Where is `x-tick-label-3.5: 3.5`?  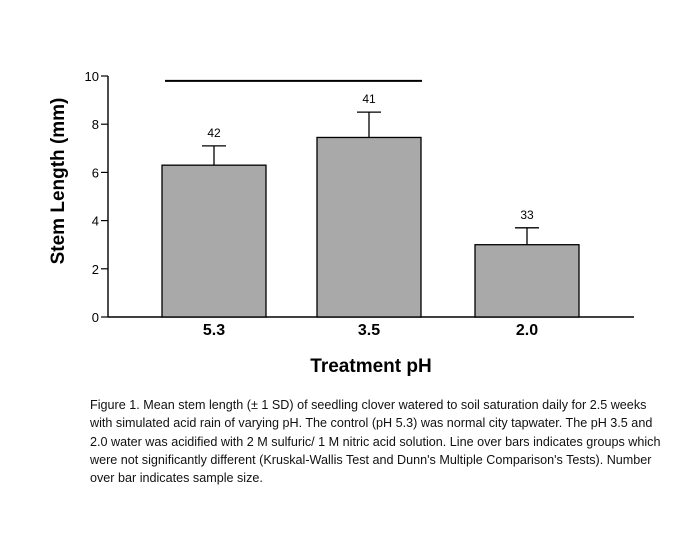
x-tick-label-3.5: 3.5 is located at coordinates (369, 330).